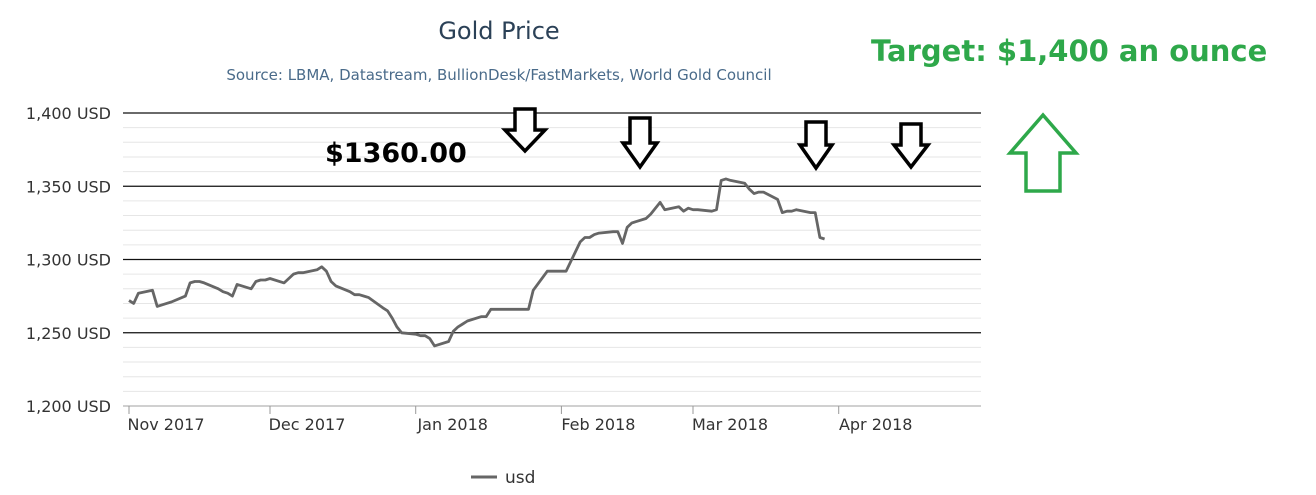 This screenshot has width=1316, height=495. I want to click on y-tick-label: 1,200 USD, so click(68, 406).